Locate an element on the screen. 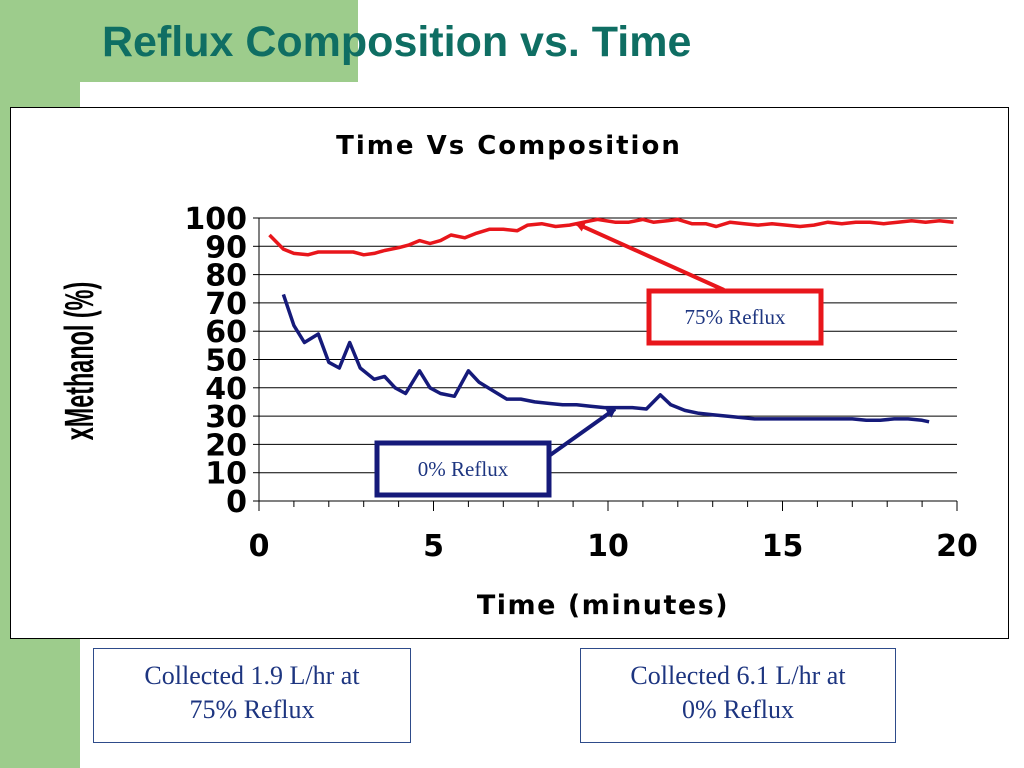  collection-note-0: Collected 6.1 L/hr at 0% Reflux is located at coordinates (738, 695).